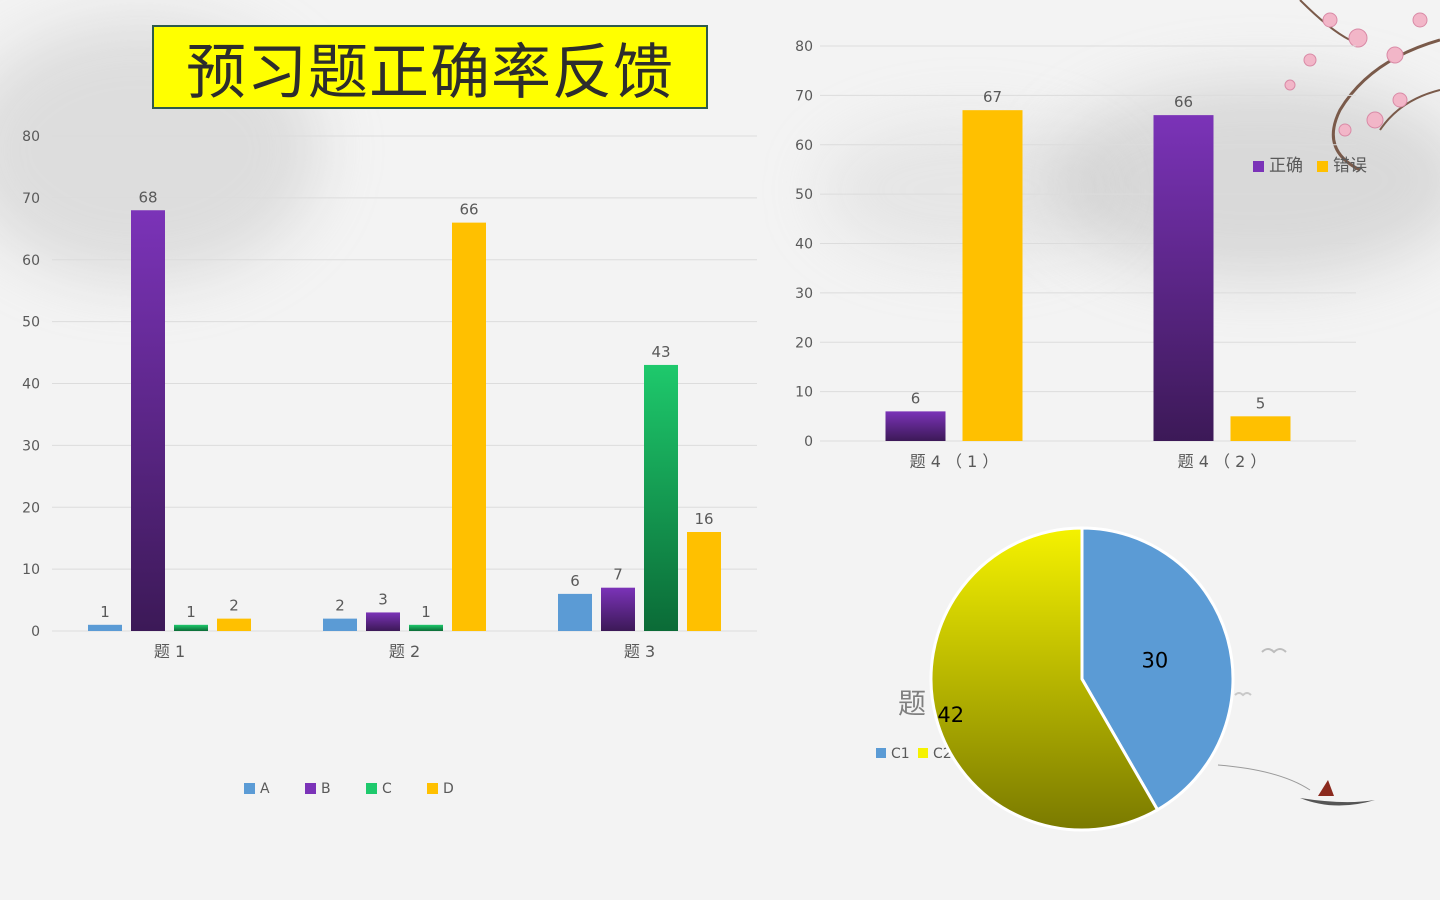 Image resolution: width=1440 pixels, height=900 pixels. Describe the element at coordinates (1261, 403) in the screenshot. I see `data-label: 5` at that location.